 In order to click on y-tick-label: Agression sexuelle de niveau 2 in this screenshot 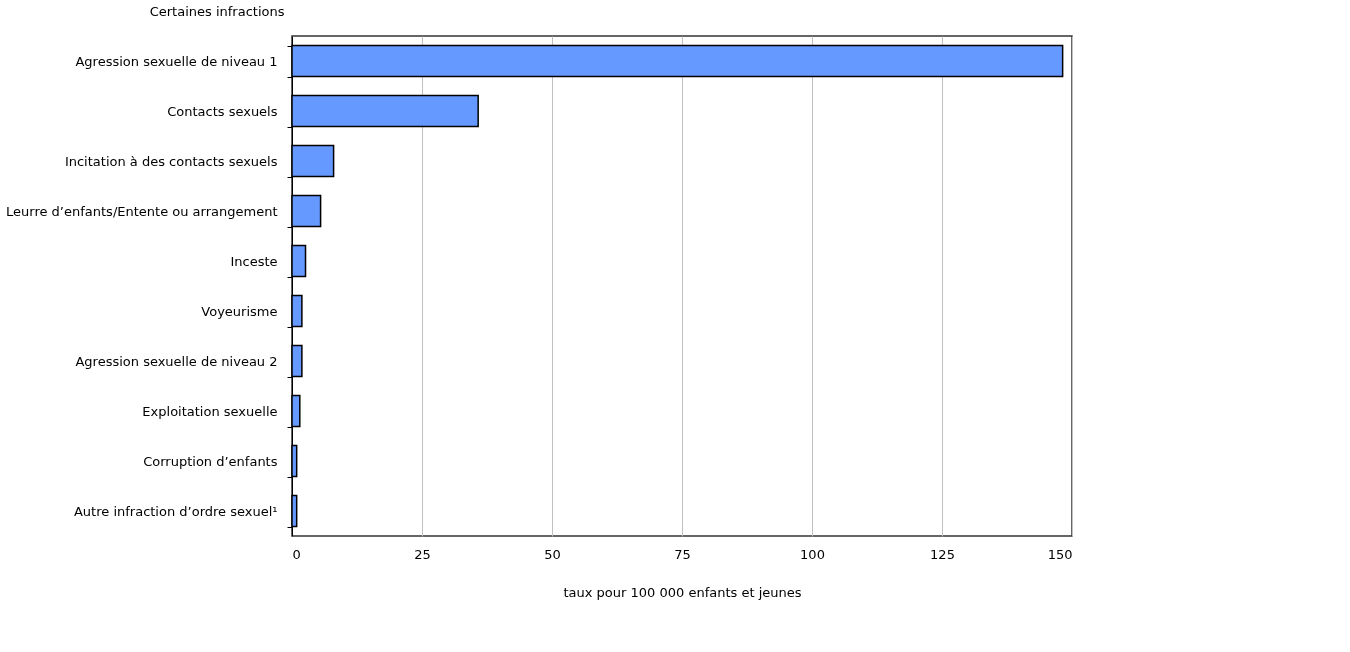, I will do `click(176, 361)`.